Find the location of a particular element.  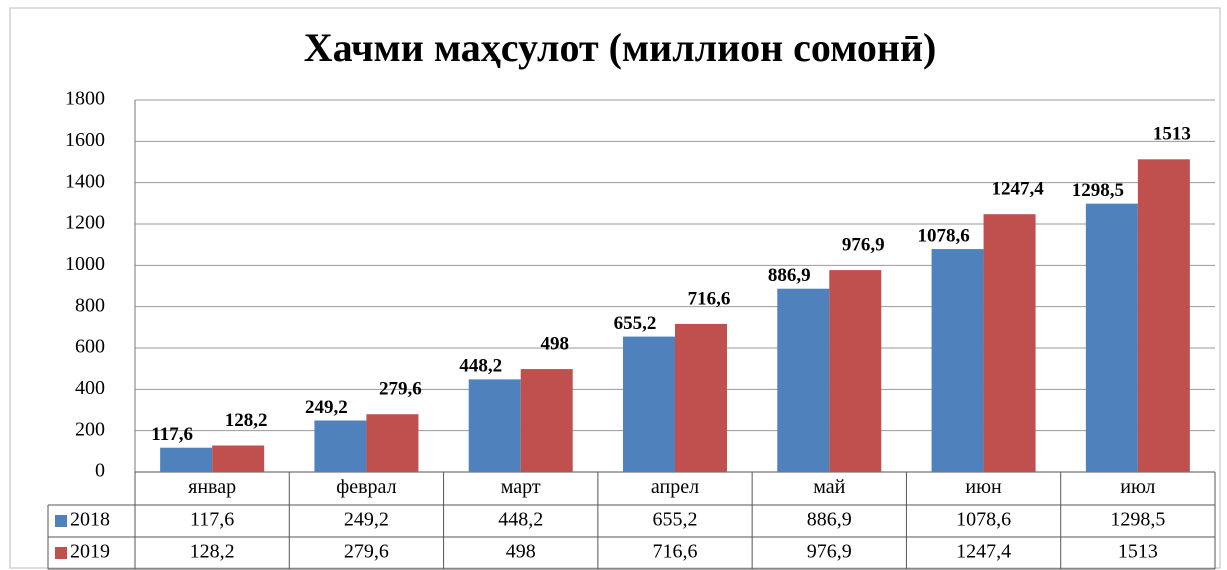

x-tick-label: июл is located at coordinates (1137, 487).